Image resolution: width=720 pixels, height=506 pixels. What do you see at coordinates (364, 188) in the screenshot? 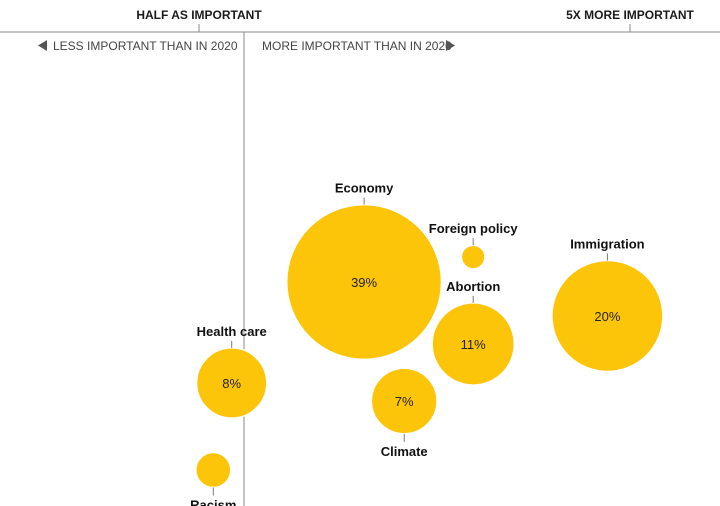
I see `bubble-label-economy: Economy` at bounding box center [364, 188].